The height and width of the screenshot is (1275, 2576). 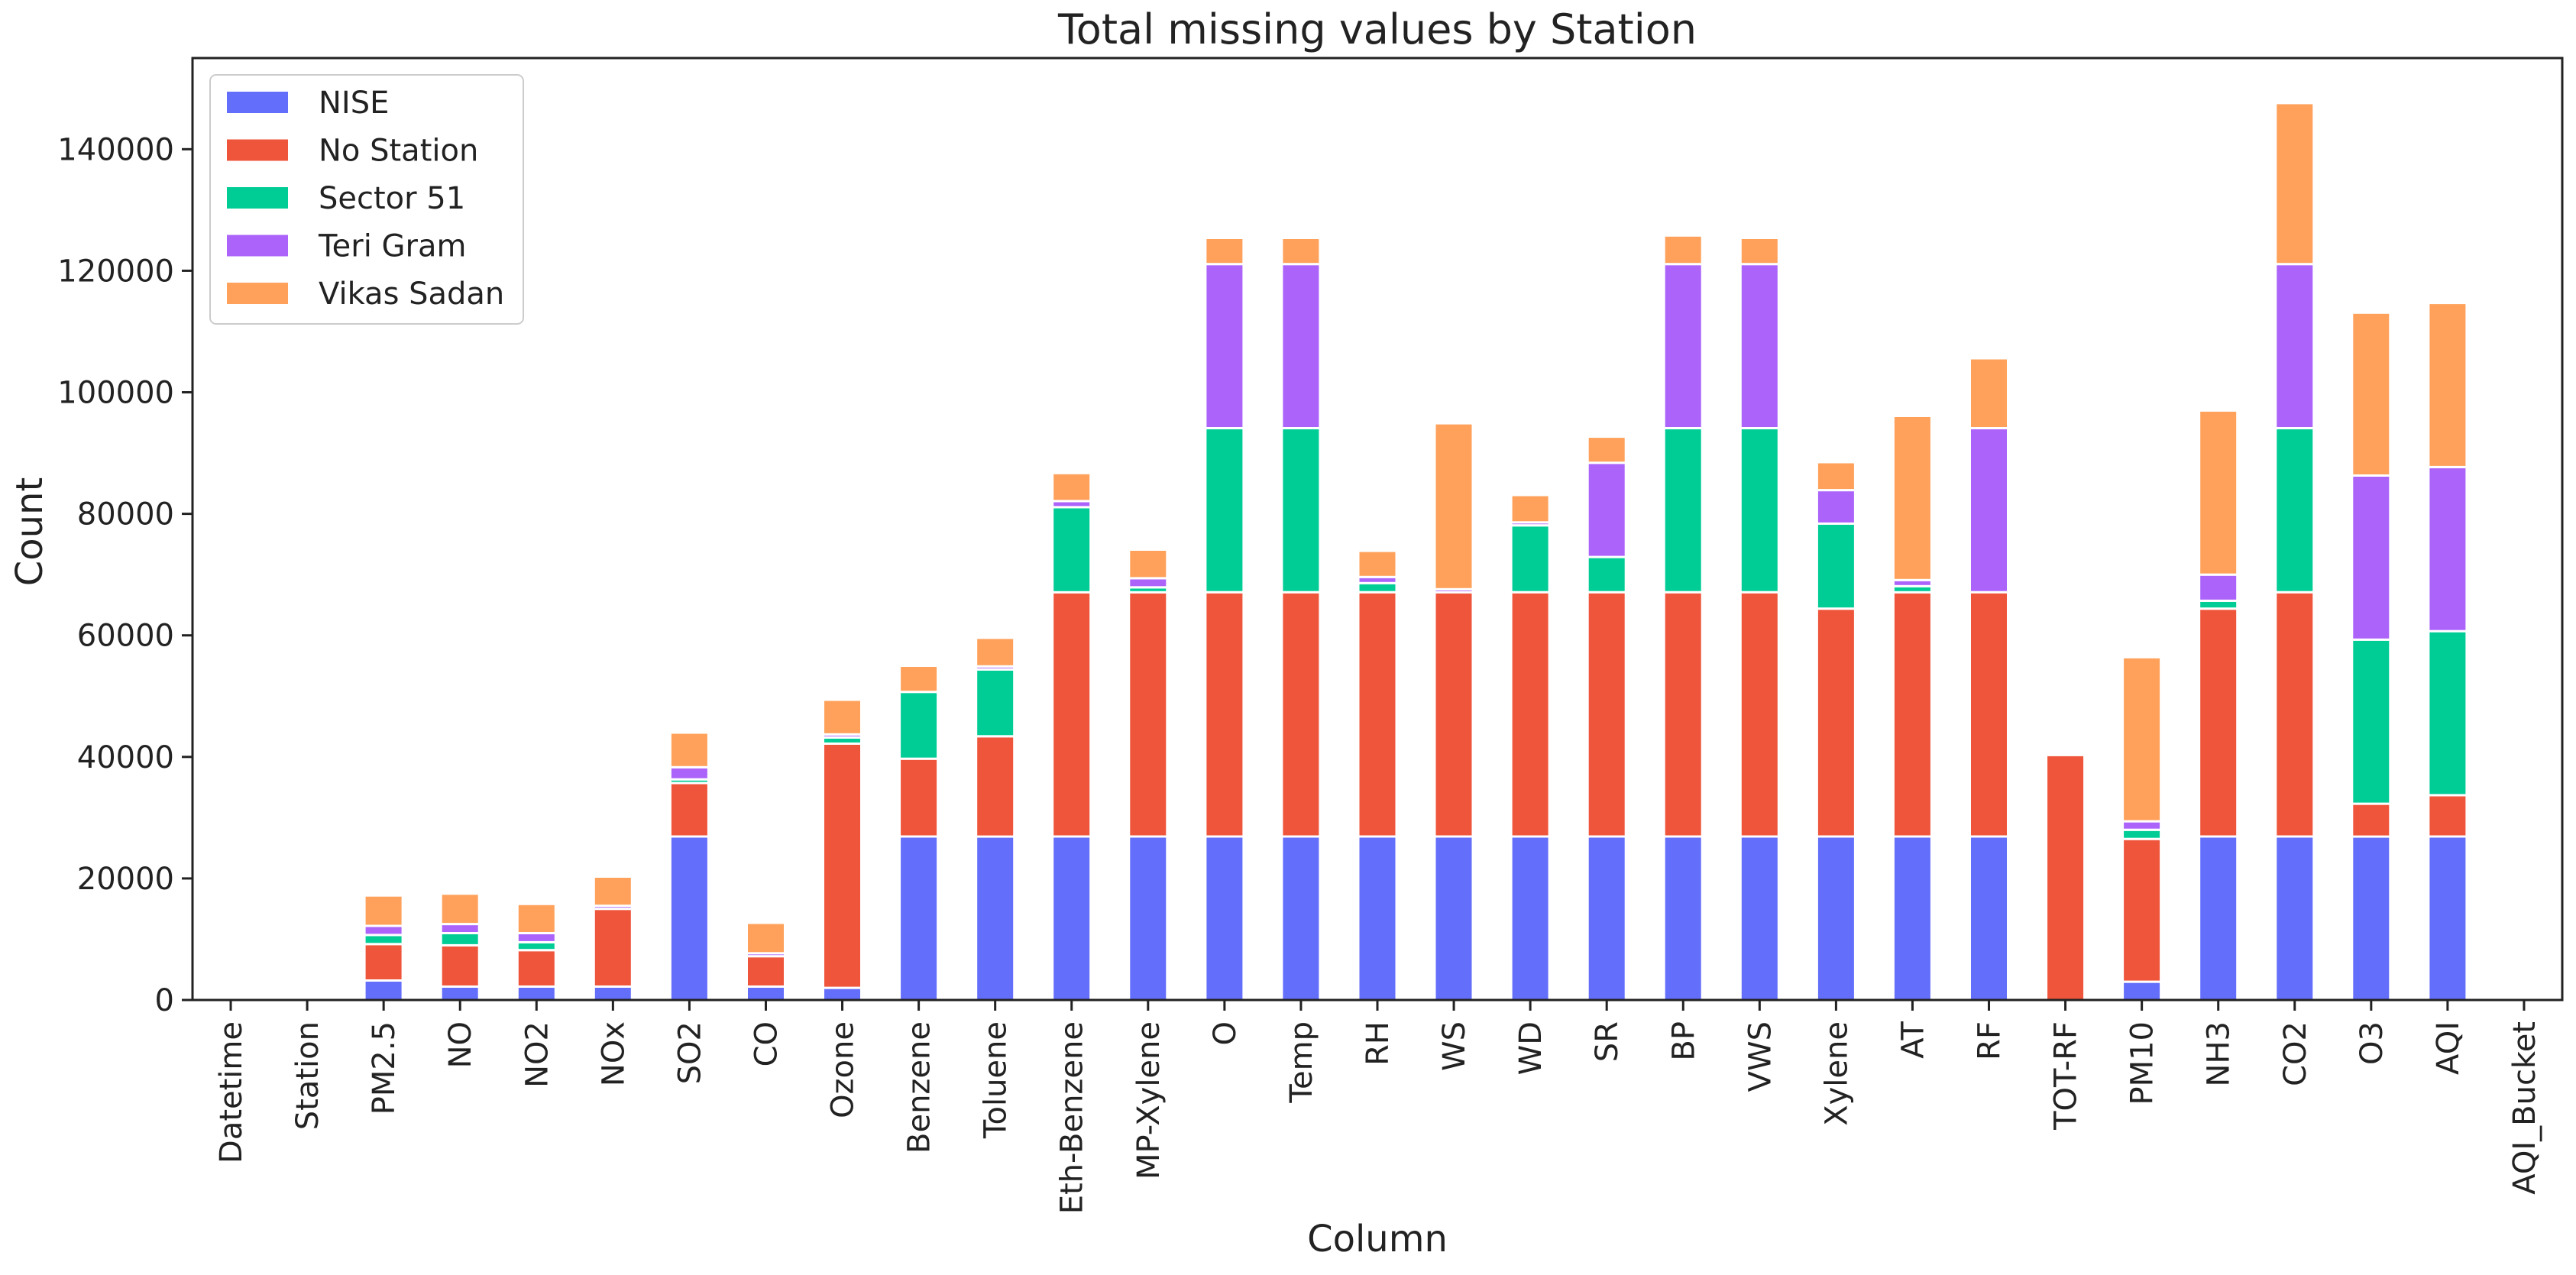 I want to click on bar-rh-nise, so click(x=1377, y=919).